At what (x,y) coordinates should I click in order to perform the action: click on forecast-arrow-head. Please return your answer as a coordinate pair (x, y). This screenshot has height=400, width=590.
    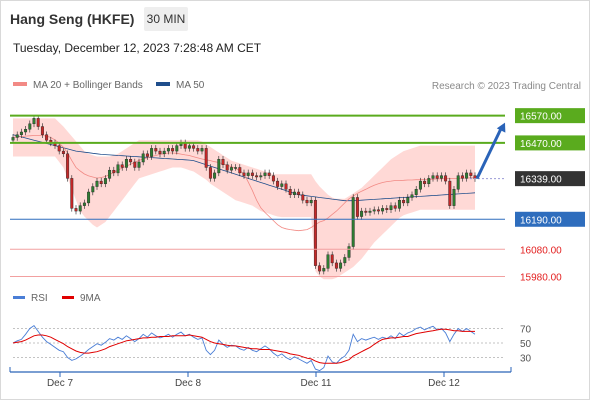
    Looking at the image, I should click on (501, 127).